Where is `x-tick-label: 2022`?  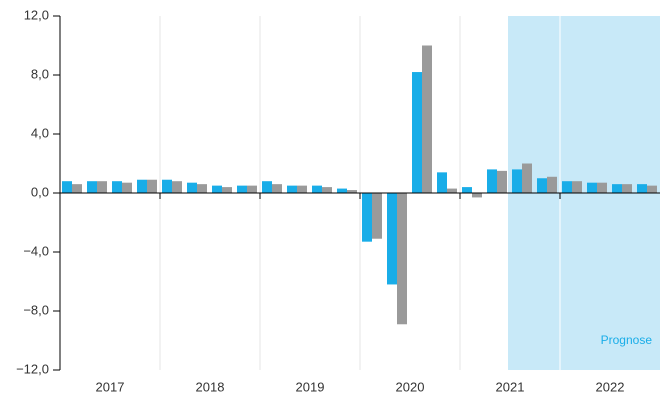
x-tick-label: 2022 is located at coordinates (610, 386).